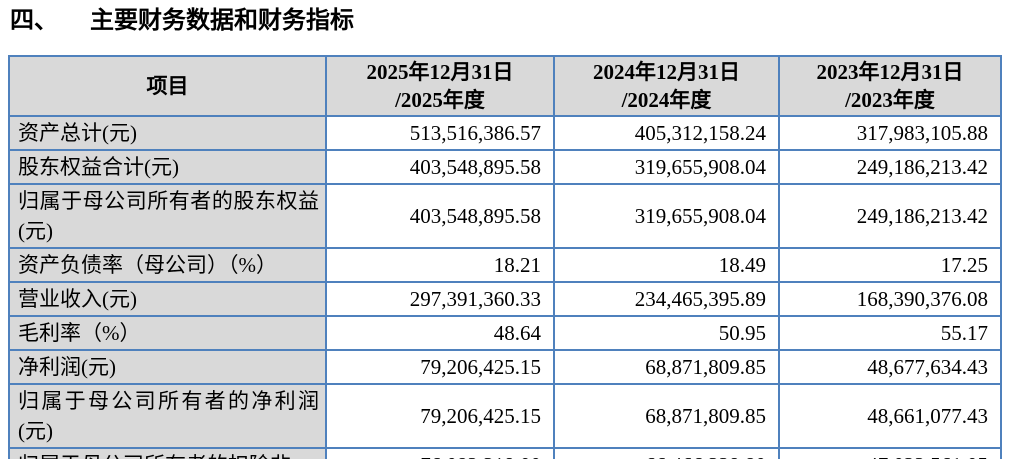 This screenshot has width=1011, height=459. I want to click on table-row: 资产负债率（母公司）（%） 18.21 18.49 17.25, so click(505, 265).